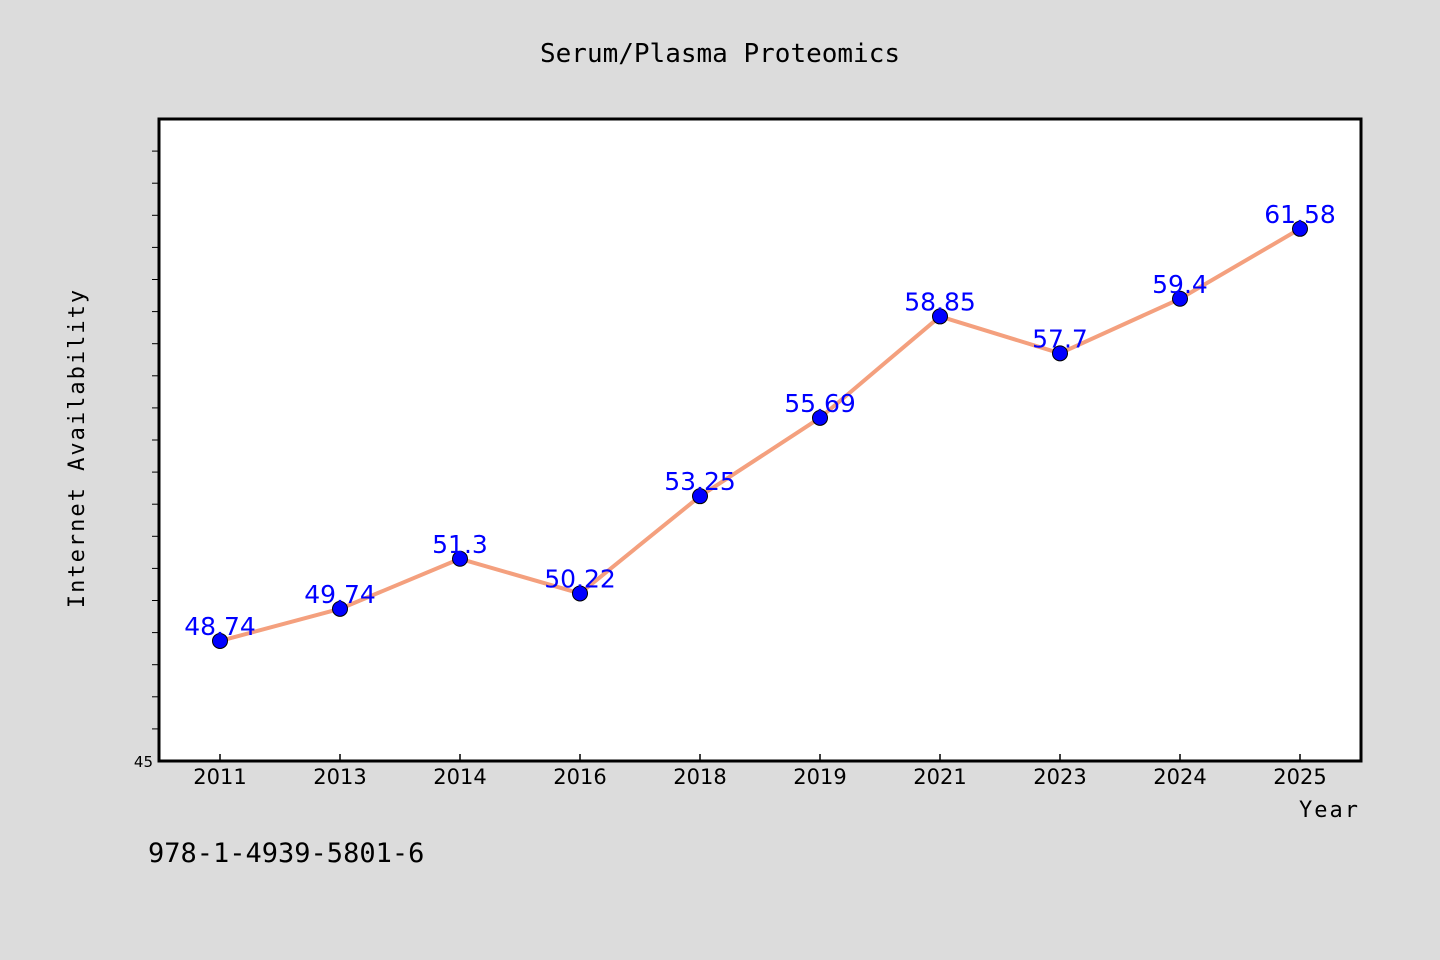  Describe the element at coordinates (77, 448) in the screenshot. I see `y-axis-label: Internet Availability` at that location.